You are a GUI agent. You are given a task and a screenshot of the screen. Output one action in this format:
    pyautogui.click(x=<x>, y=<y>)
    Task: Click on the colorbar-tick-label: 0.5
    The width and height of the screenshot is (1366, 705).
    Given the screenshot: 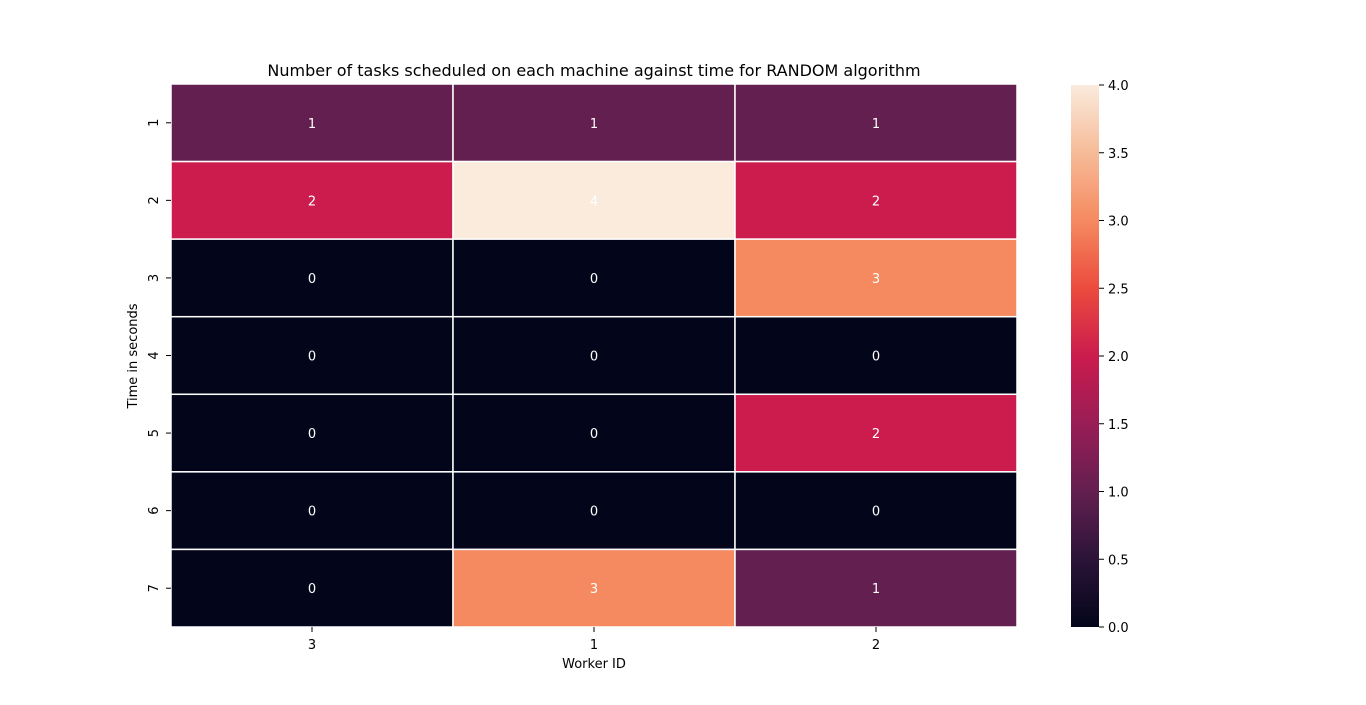 What is the action you would take?
    pyautogui.click(x=1118, y=560)
    